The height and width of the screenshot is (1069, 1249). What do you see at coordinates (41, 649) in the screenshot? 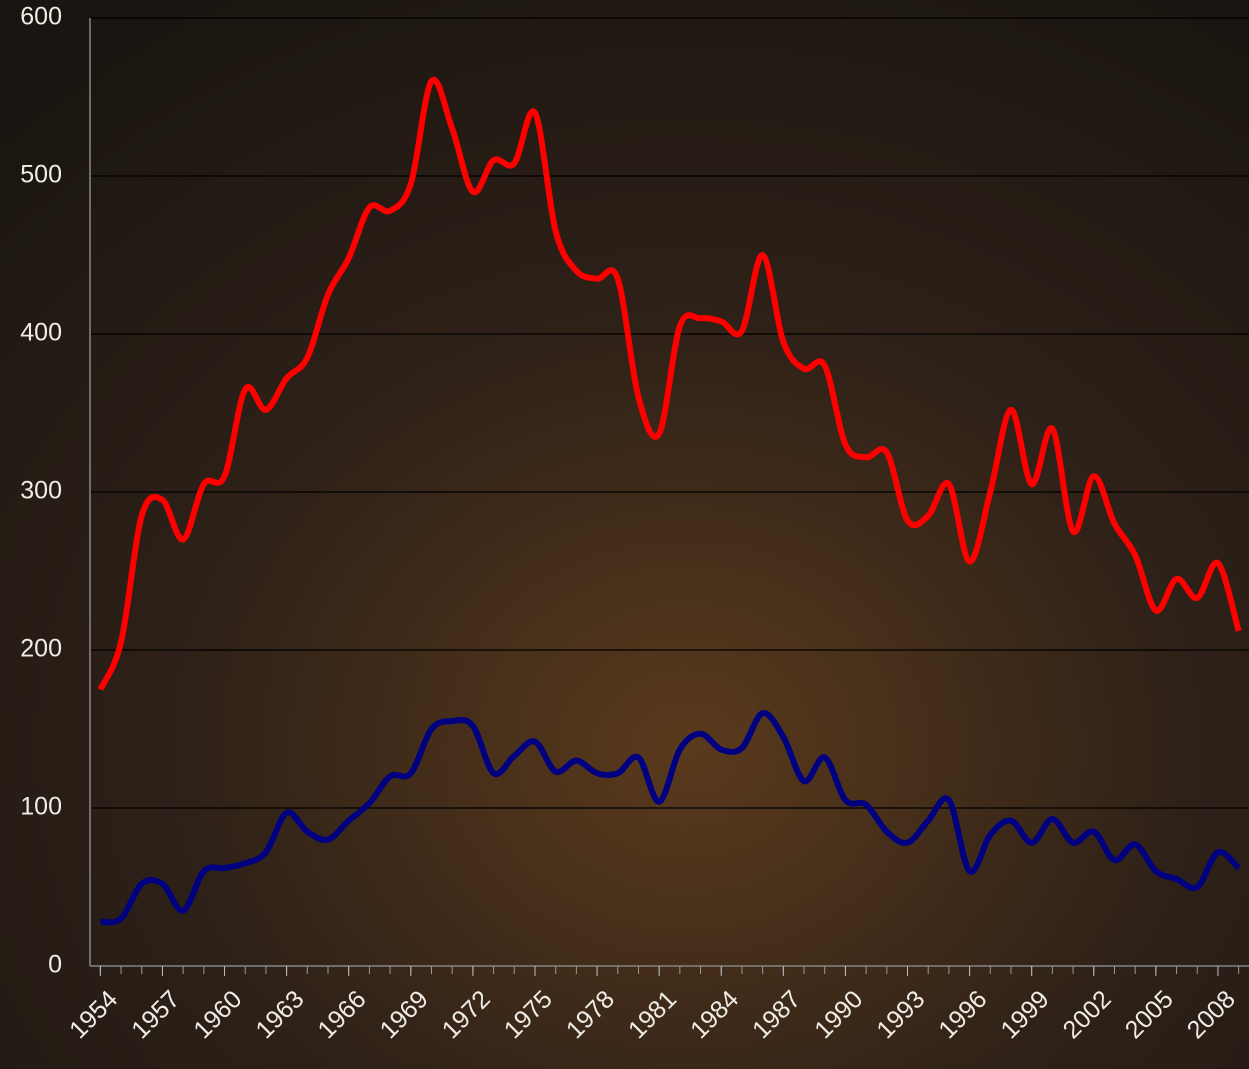
I see `y-tick-label: 200` at bounding box center [41, 649].